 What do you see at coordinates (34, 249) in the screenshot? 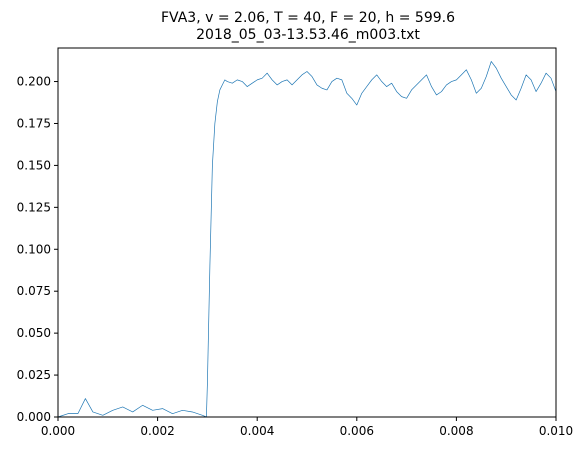
I see `y-tick-label-4: 0.100` at bounding box center [34, 249].